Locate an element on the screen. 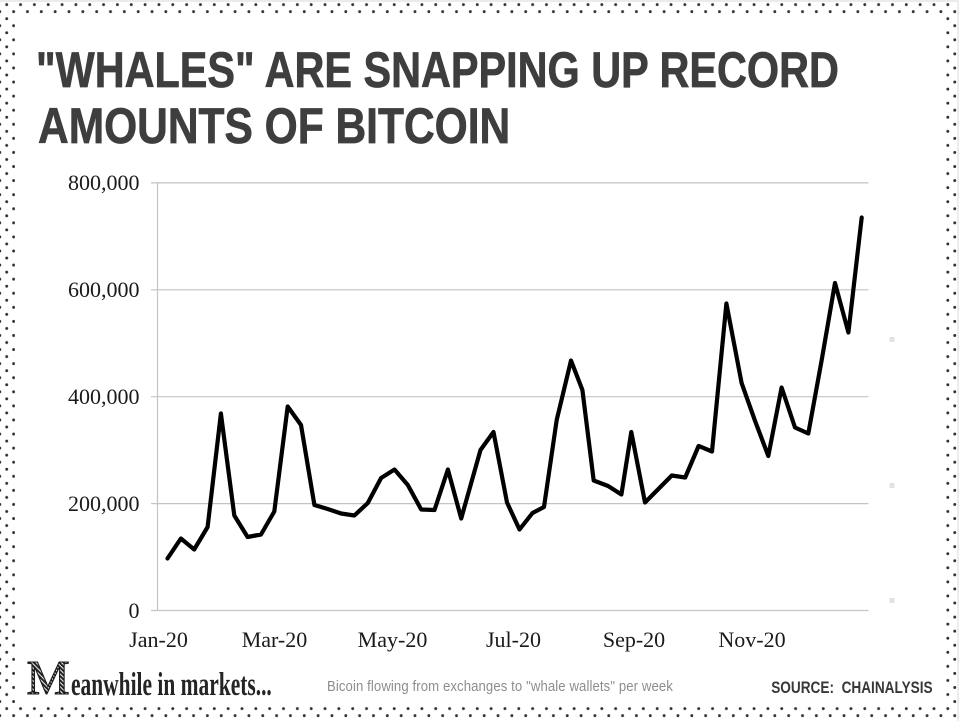  svg-text: Mar-20 is located at coordinates (275, 639).